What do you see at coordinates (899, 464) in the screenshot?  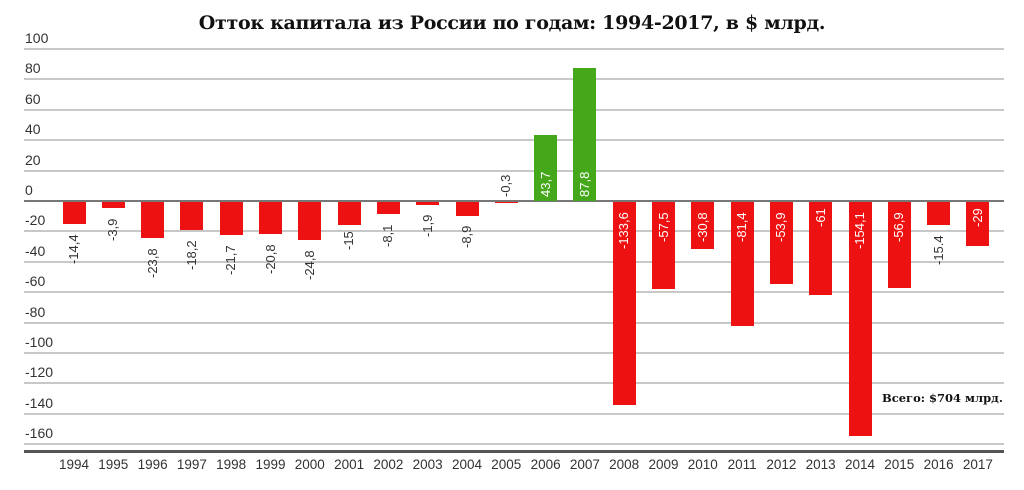 I see `x-tick-label: 2015` at bounding box center [899, 464].